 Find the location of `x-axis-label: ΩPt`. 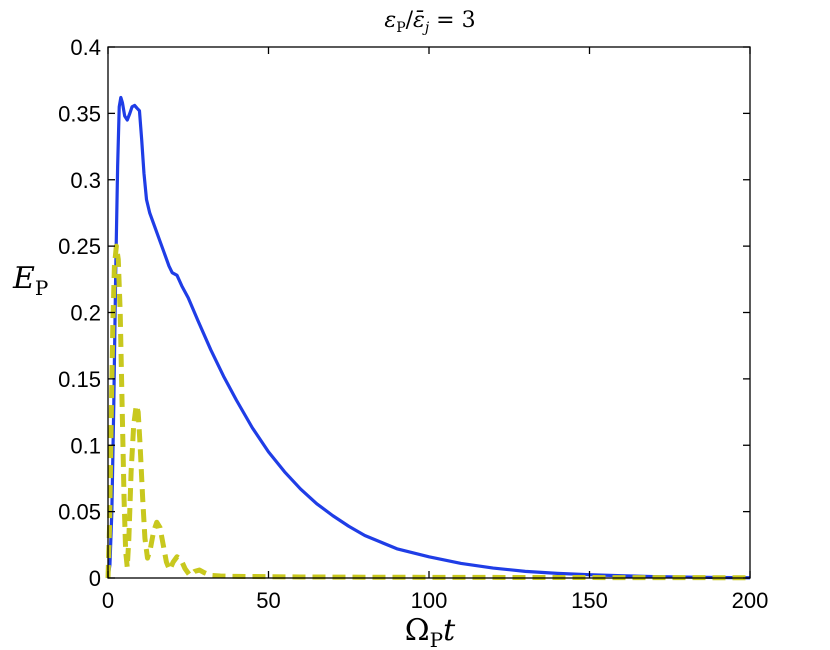

x-axis-label: ΩPt is located at coordinates (430, 631).